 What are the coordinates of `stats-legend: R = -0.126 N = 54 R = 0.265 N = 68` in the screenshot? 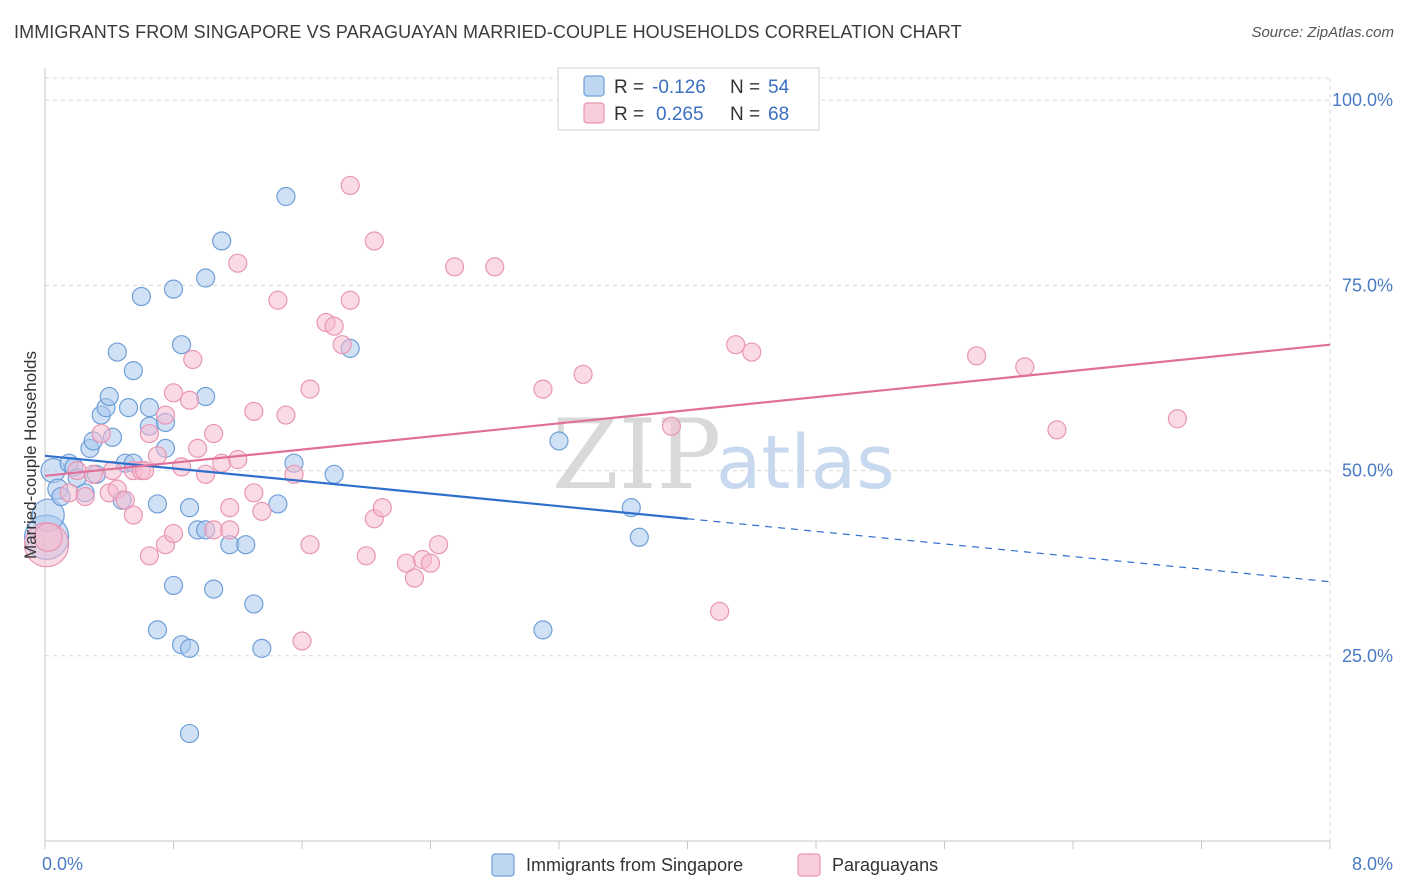 It's located at (688, 99).